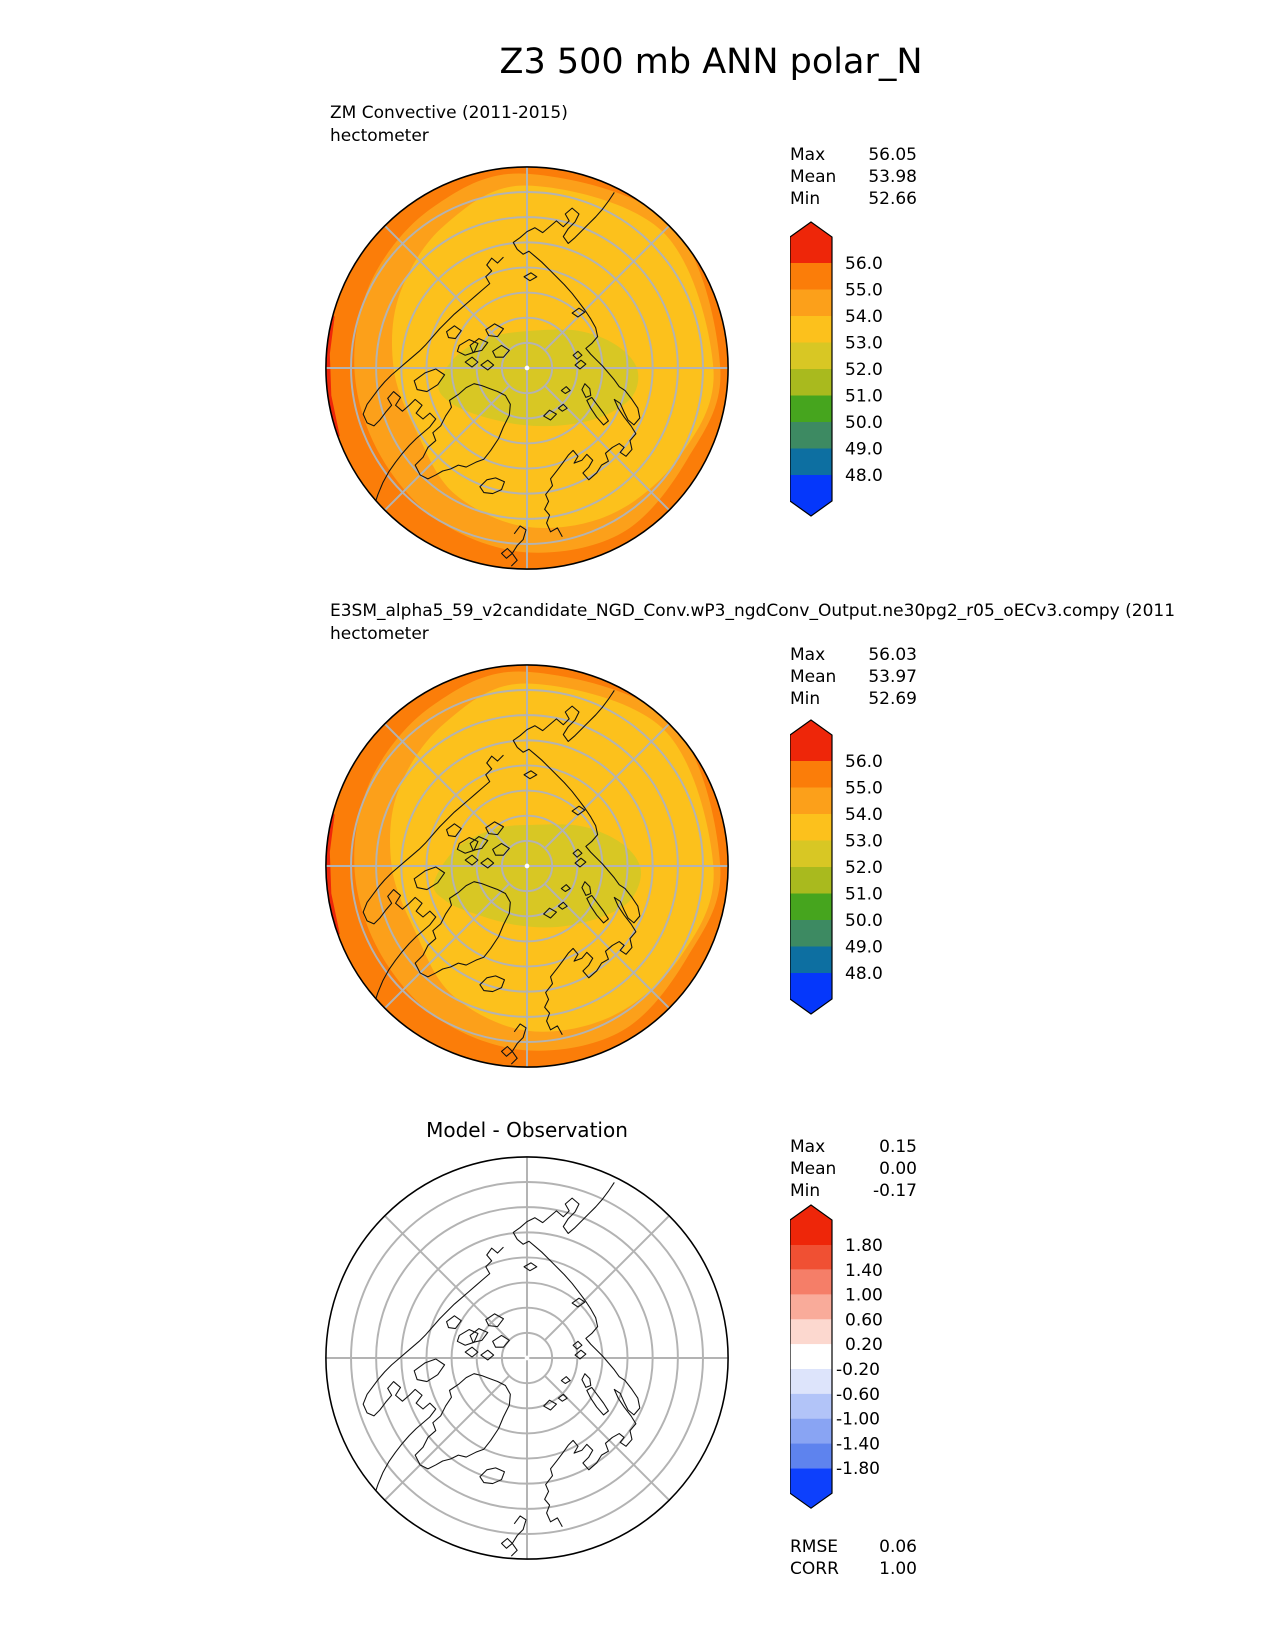 The height and width of the screenshot is (1650, 1275). I want to click on figure-title: Z3 500 mb ANN polar_N, so click(711, 62).